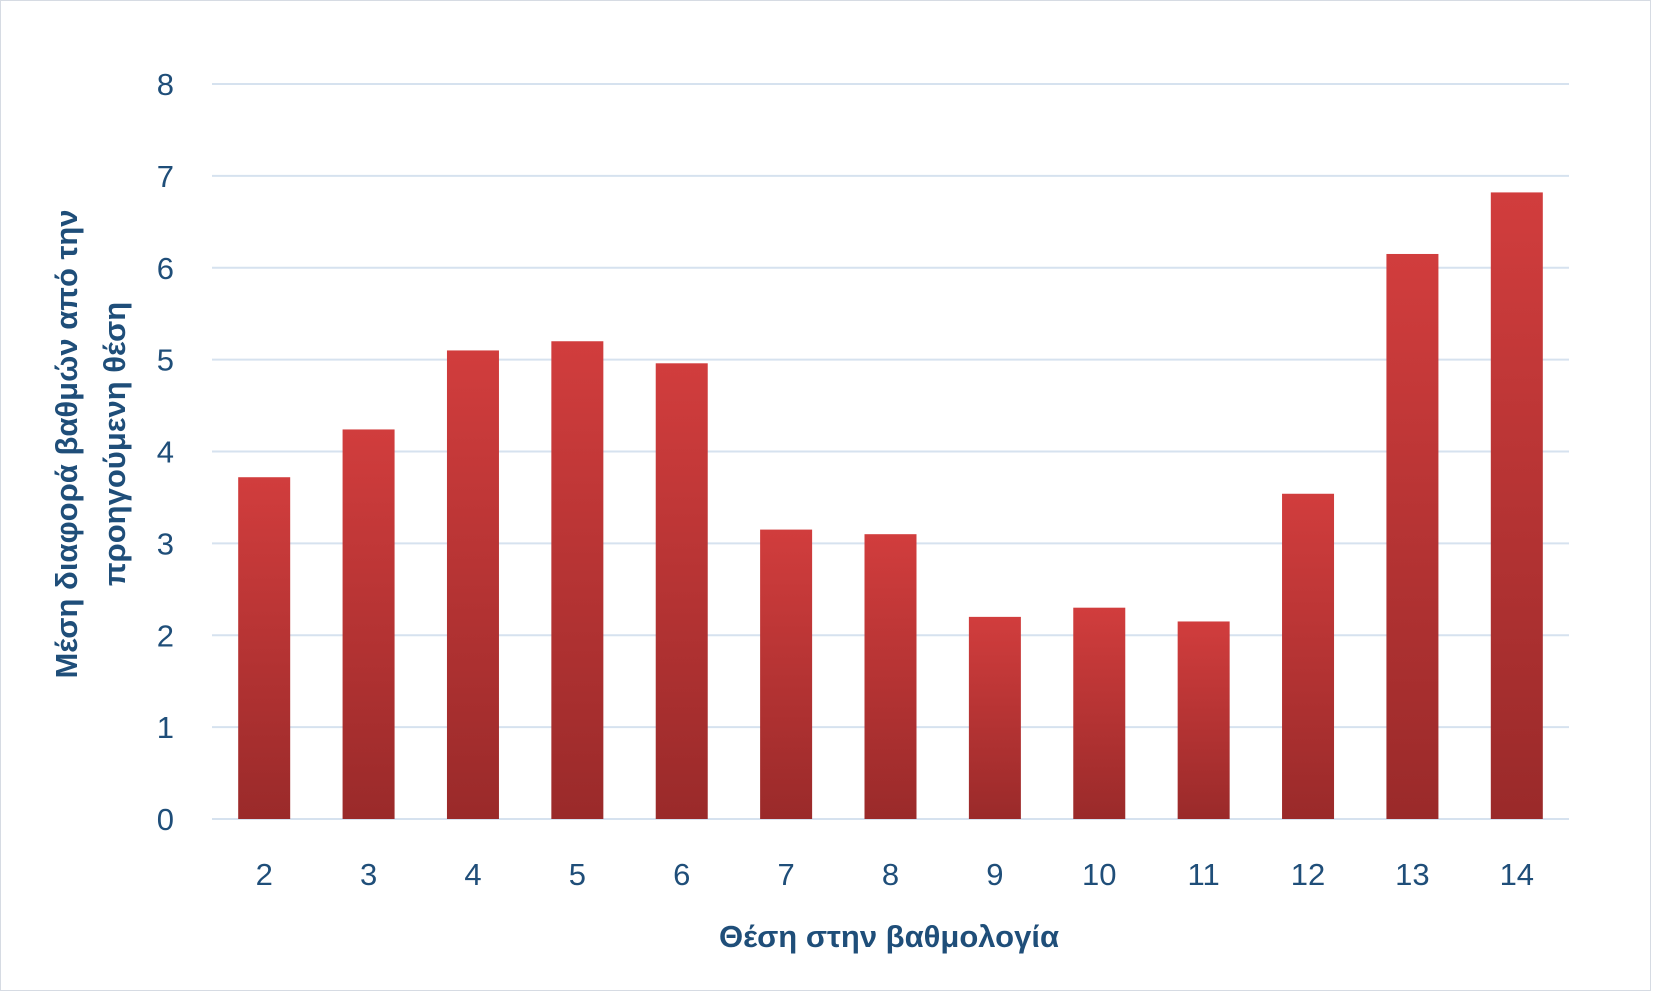  I want to click on x-tick-label: 12, so click(1308, 874).